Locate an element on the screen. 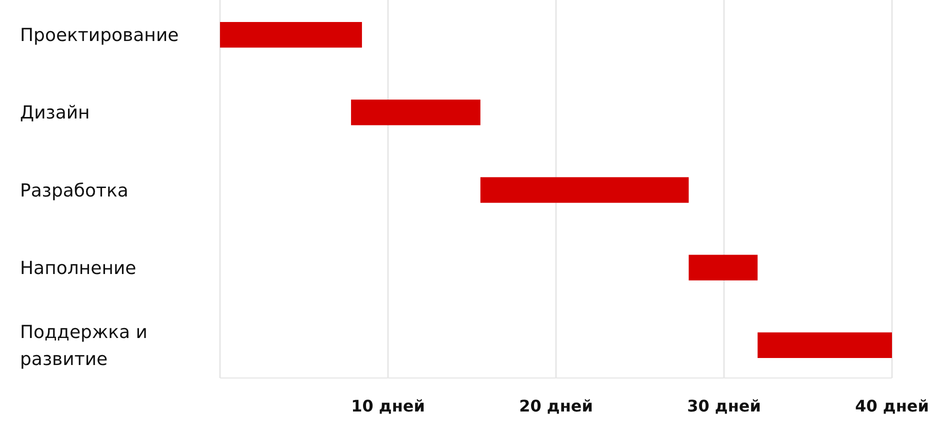 This screenshot has height=422, width=934. y-tick-label: Разработка is located at coordinates (74, 191).